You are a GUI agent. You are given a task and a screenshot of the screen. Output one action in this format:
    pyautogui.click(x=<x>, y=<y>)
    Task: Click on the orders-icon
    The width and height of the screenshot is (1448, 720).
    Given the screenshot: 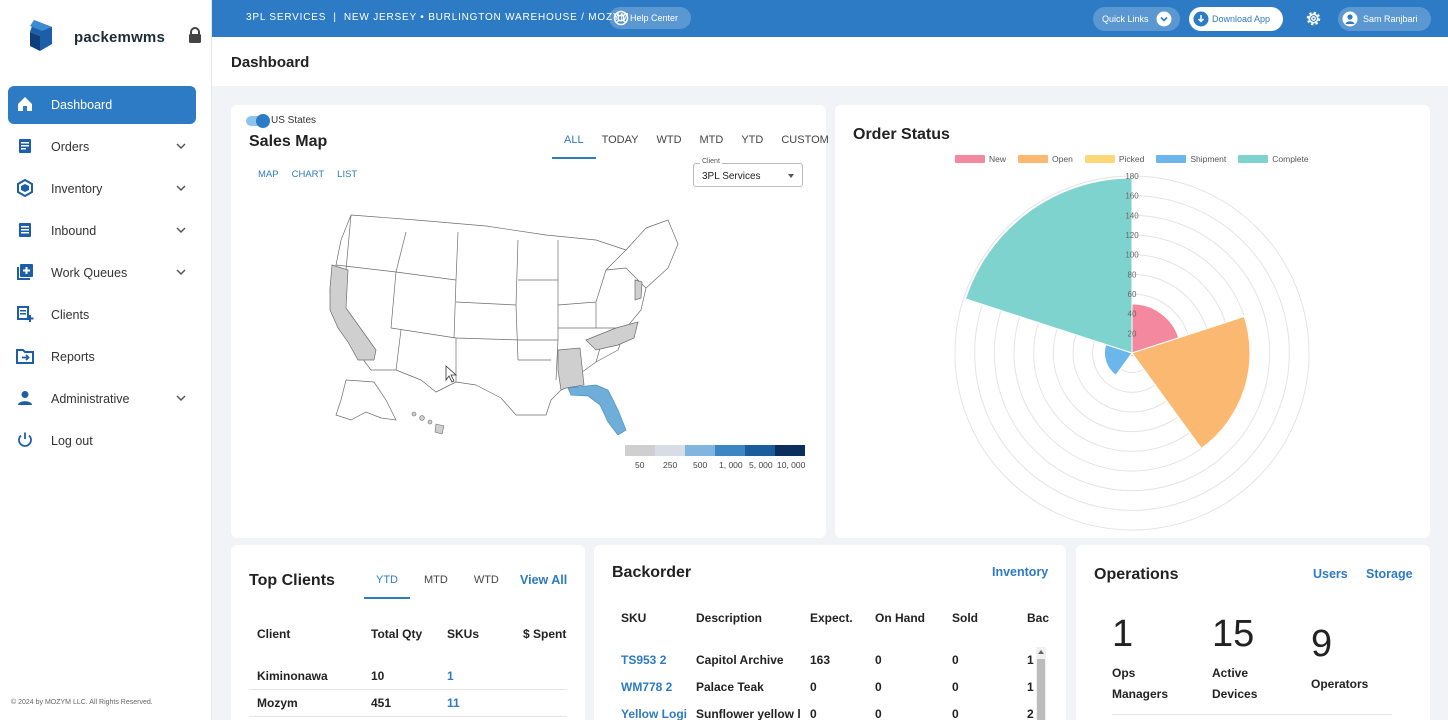 What is the action you would take?
    pyautogui.click(x=25, y=146)
    